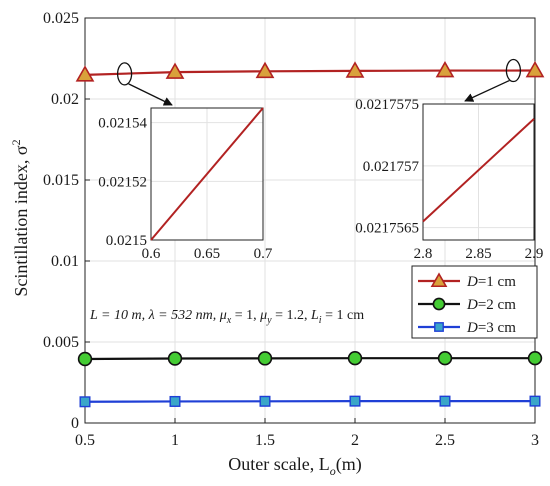  What do you see at coordinates (534, 254) in the screenshot?
I see `inset-x-tick-label: 2.9` at bounding box center [534, 254].